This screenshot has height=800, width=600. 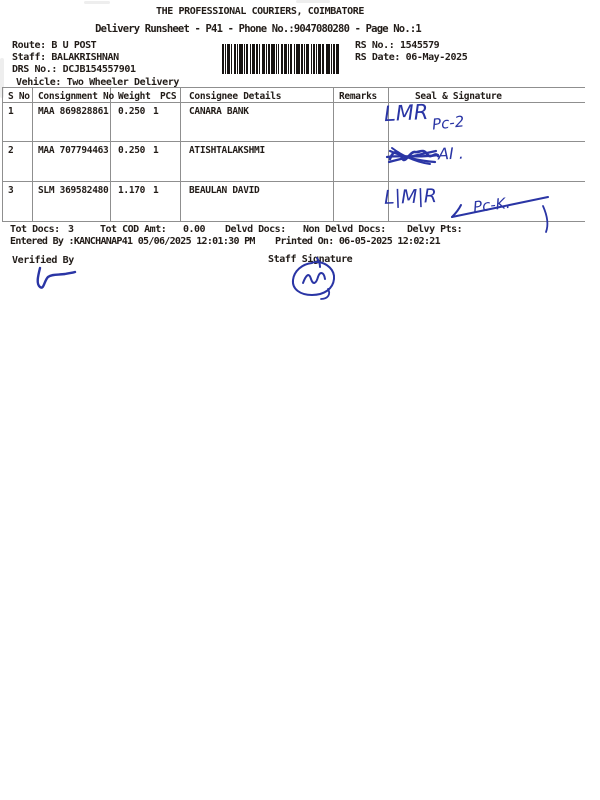 What do you see at coordinates (74, 69) in the screenshot?
I see `drs-no-field: DRS No.: DCJB154557901` at bounding box center [74, 69].